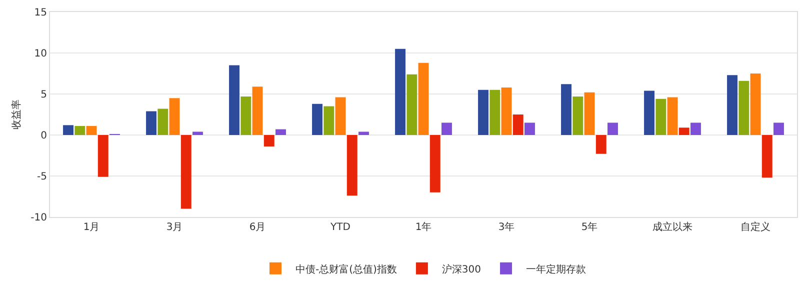  I want to click on x-tick-label: 5年, so click(589, 227).